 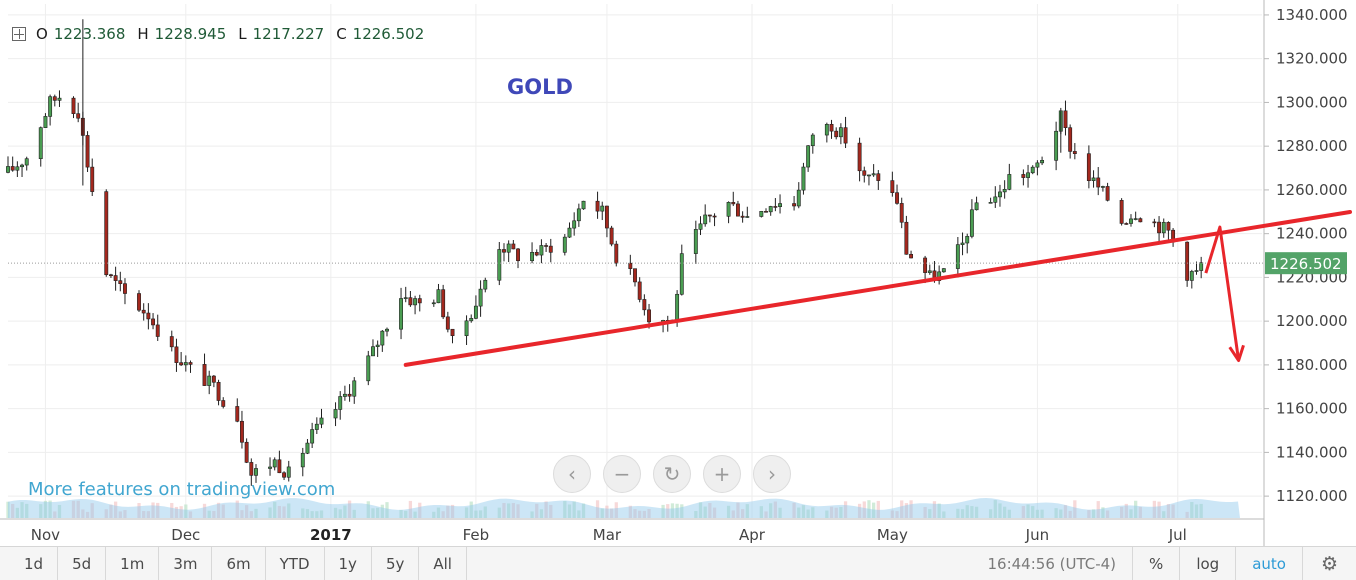 I want to click on auto-scale-toggle: auto, so click(x=1269, y=563).